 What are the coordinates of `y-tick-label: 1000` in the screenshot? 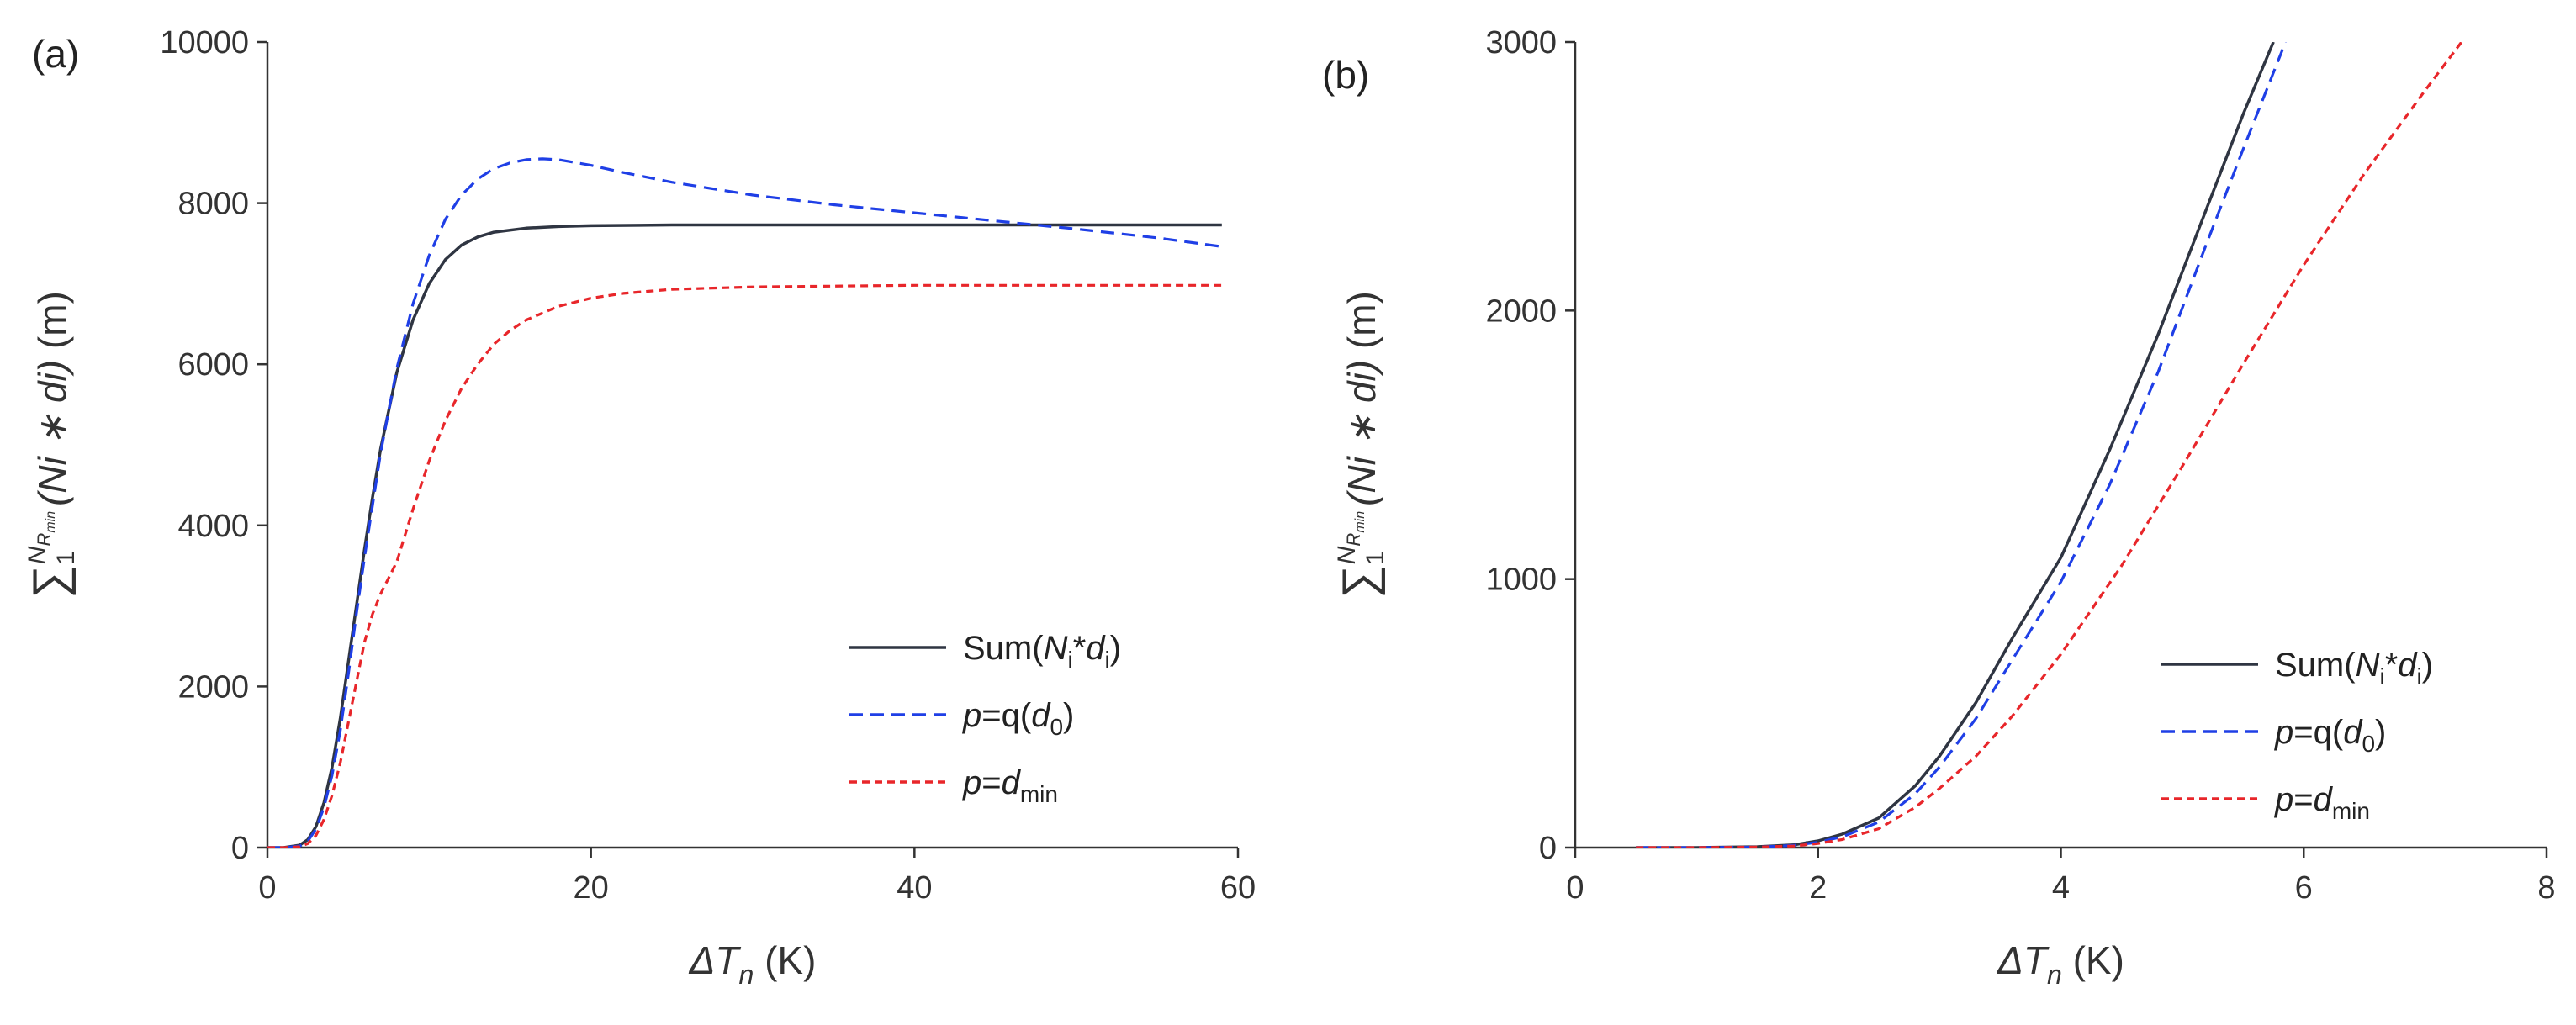 It's located at (1521, 580).